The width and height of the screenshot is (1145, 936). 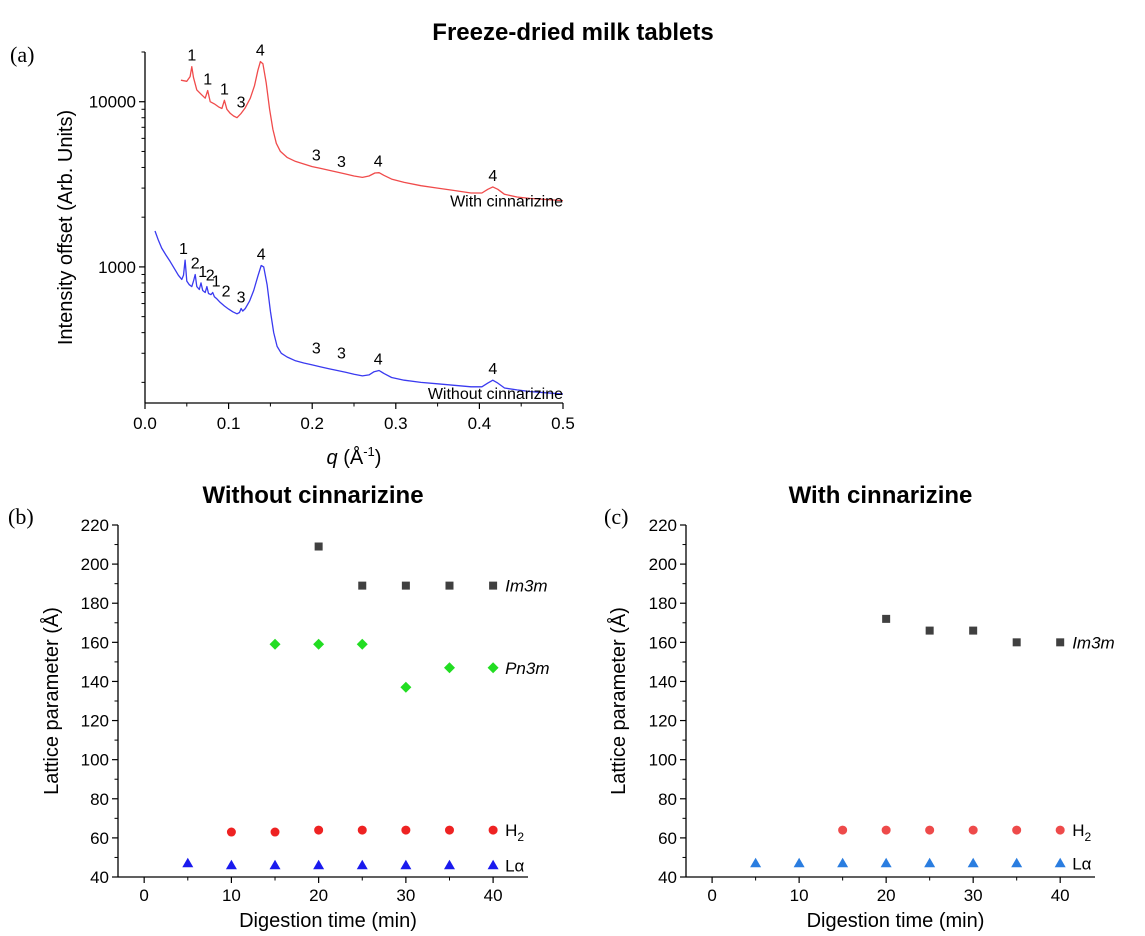 I want to click on y-tick-label: 10000, so click(x=112, y=102).